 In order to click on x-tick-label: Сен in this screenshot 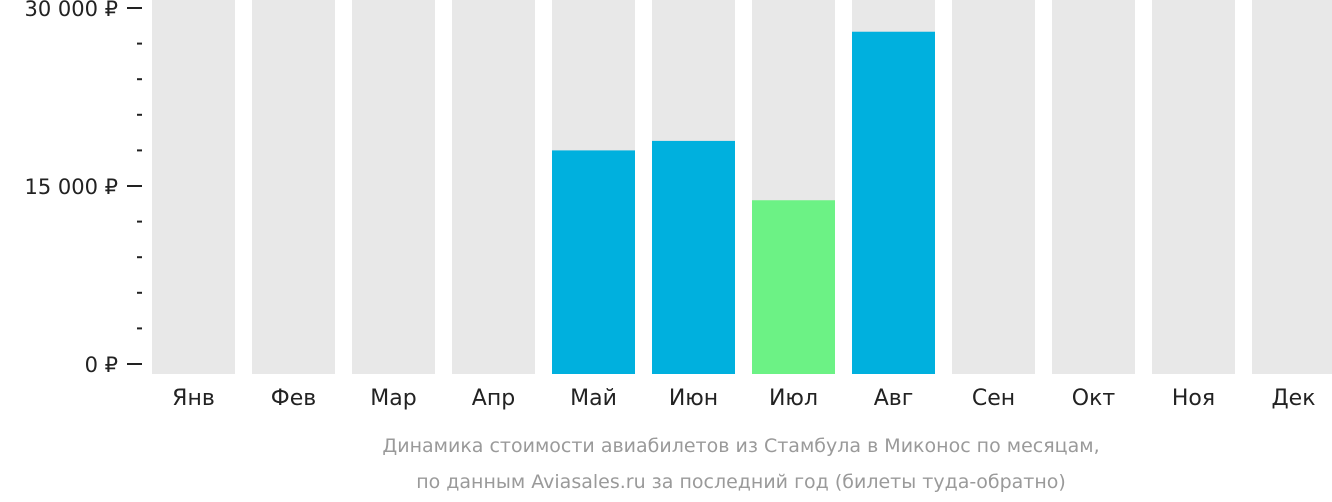, I will do `click(993, 398)`.